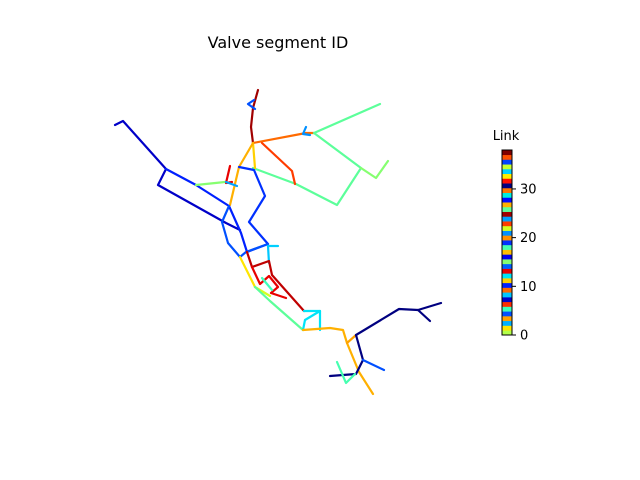 This screenshot has height=480, width=640. I want to click on colorbar-tick-label: 20, so click(528, 238).